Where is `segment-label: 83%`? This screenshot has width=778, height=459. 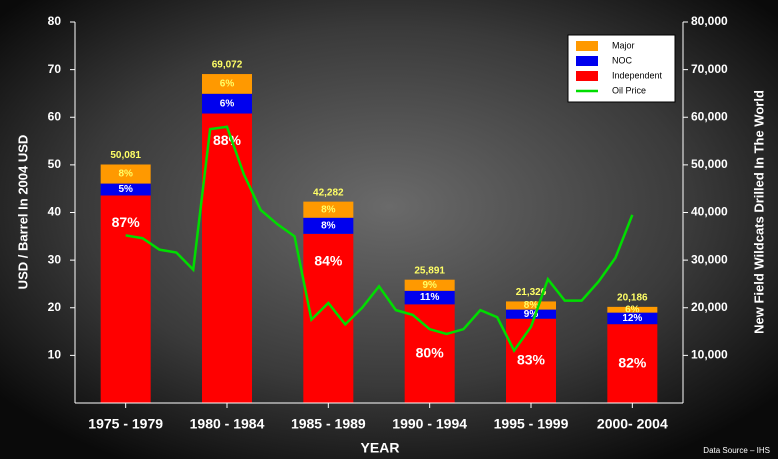 segment-label: 83% is located at coordinates (531, 360).